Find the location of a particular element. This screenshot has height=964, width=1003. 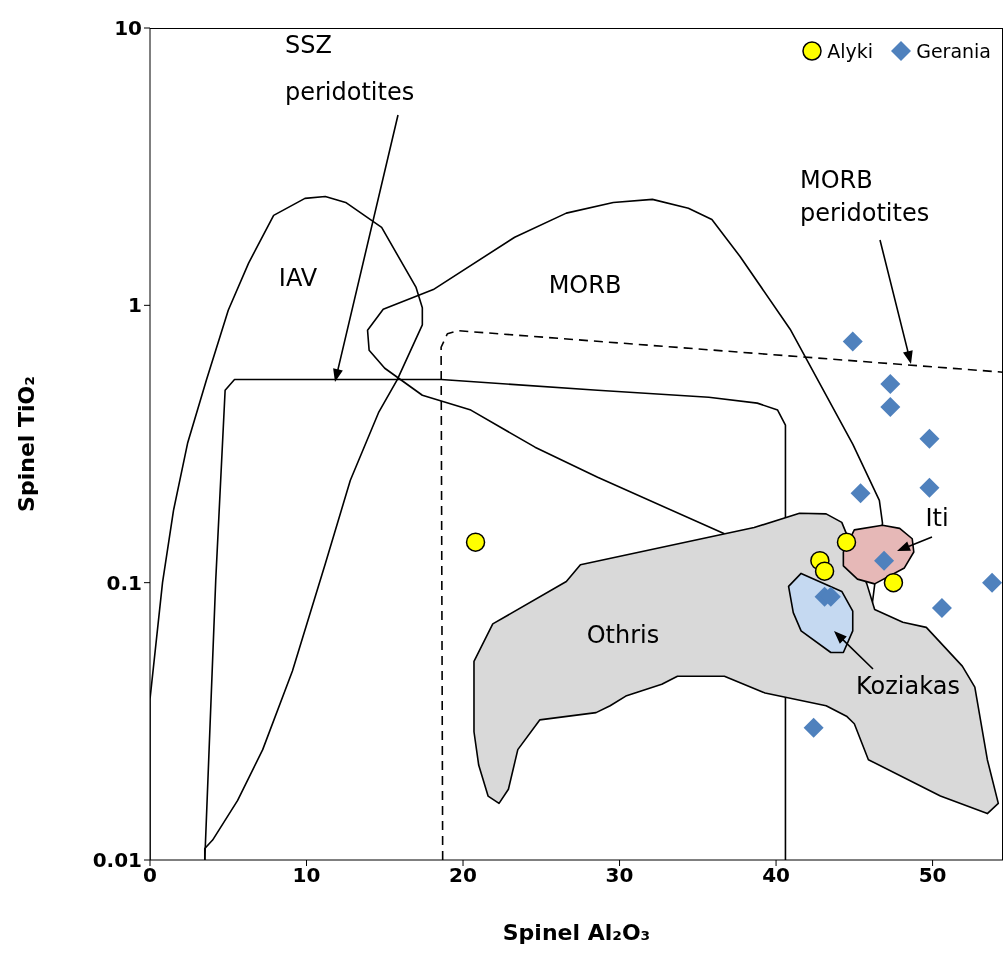

y-tick-label: 0.1 is located at coordinates (124, 582).